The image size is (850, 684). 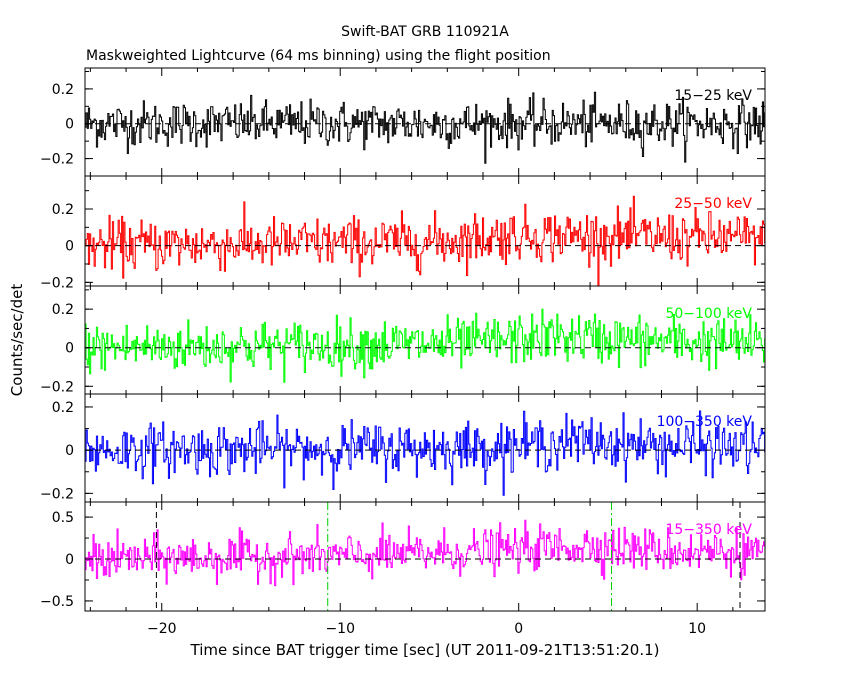 I want to click on panel-label: 50−100 keV, so click(x=708, y=314).